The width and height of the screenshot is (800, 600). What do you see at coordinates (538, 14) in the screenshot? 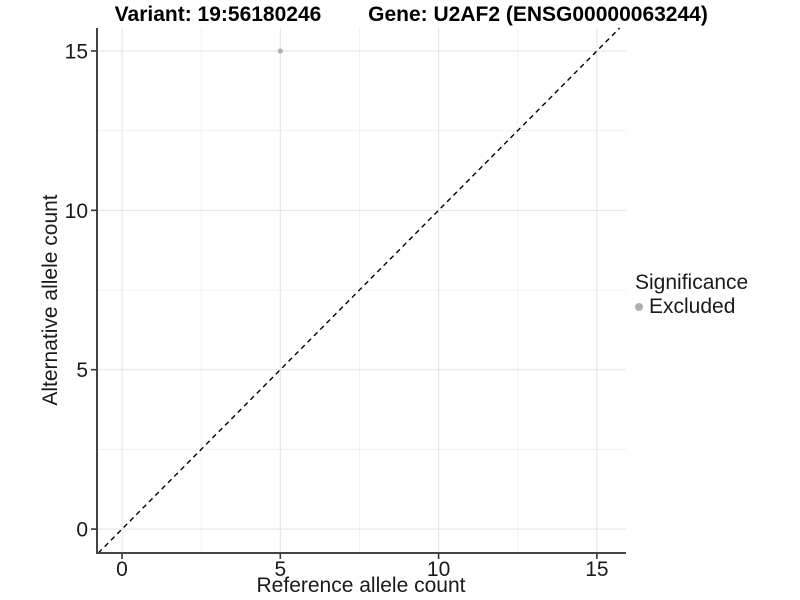
I see `plot-title-gene: Gene: U2AF2 (ENSG00000063244)` at bounding box center [538, 14].